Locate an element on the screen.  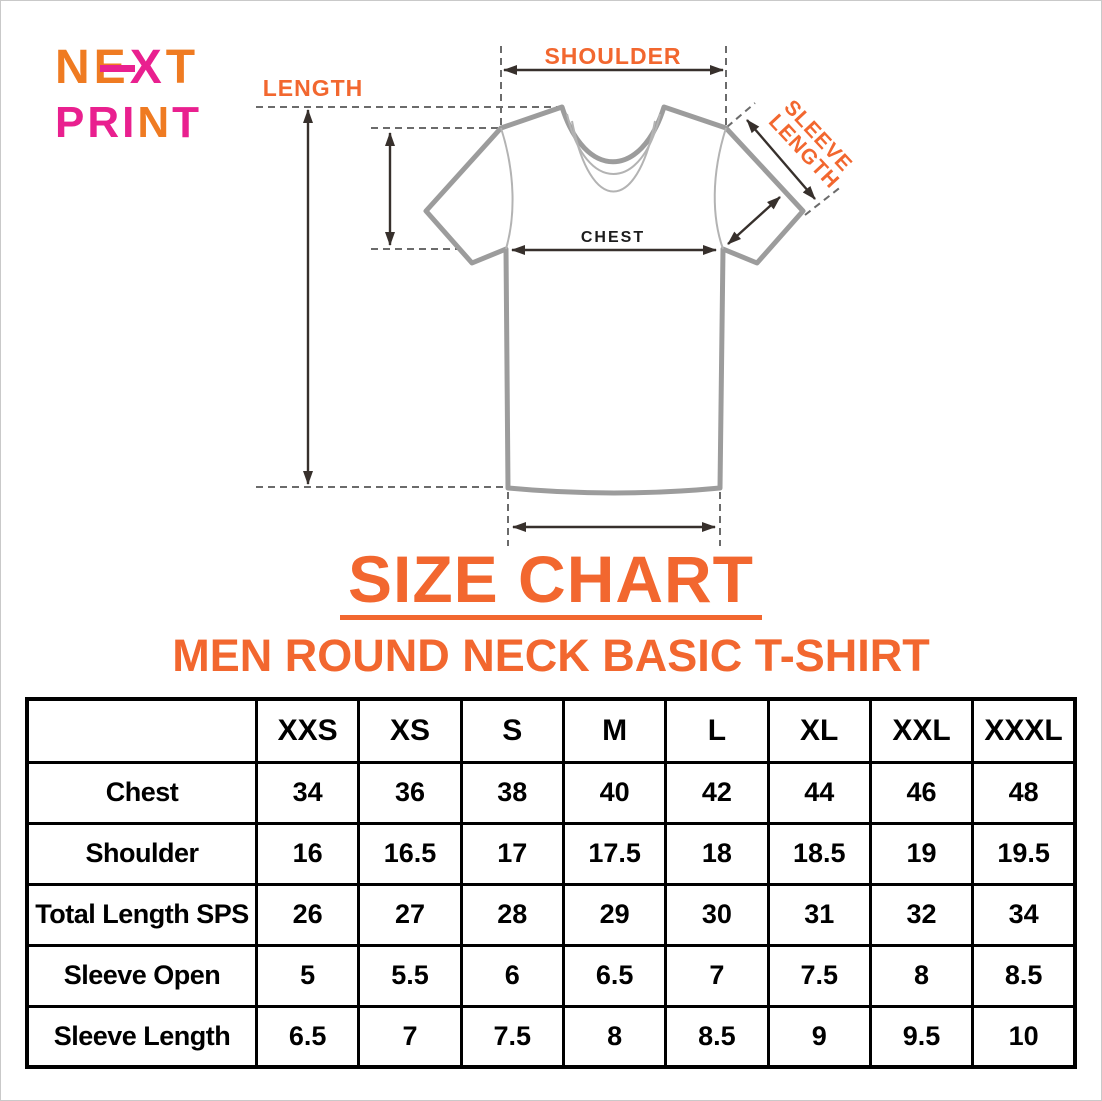
measurement-value-cell: 10 is located at coordinates (1024, 1036).